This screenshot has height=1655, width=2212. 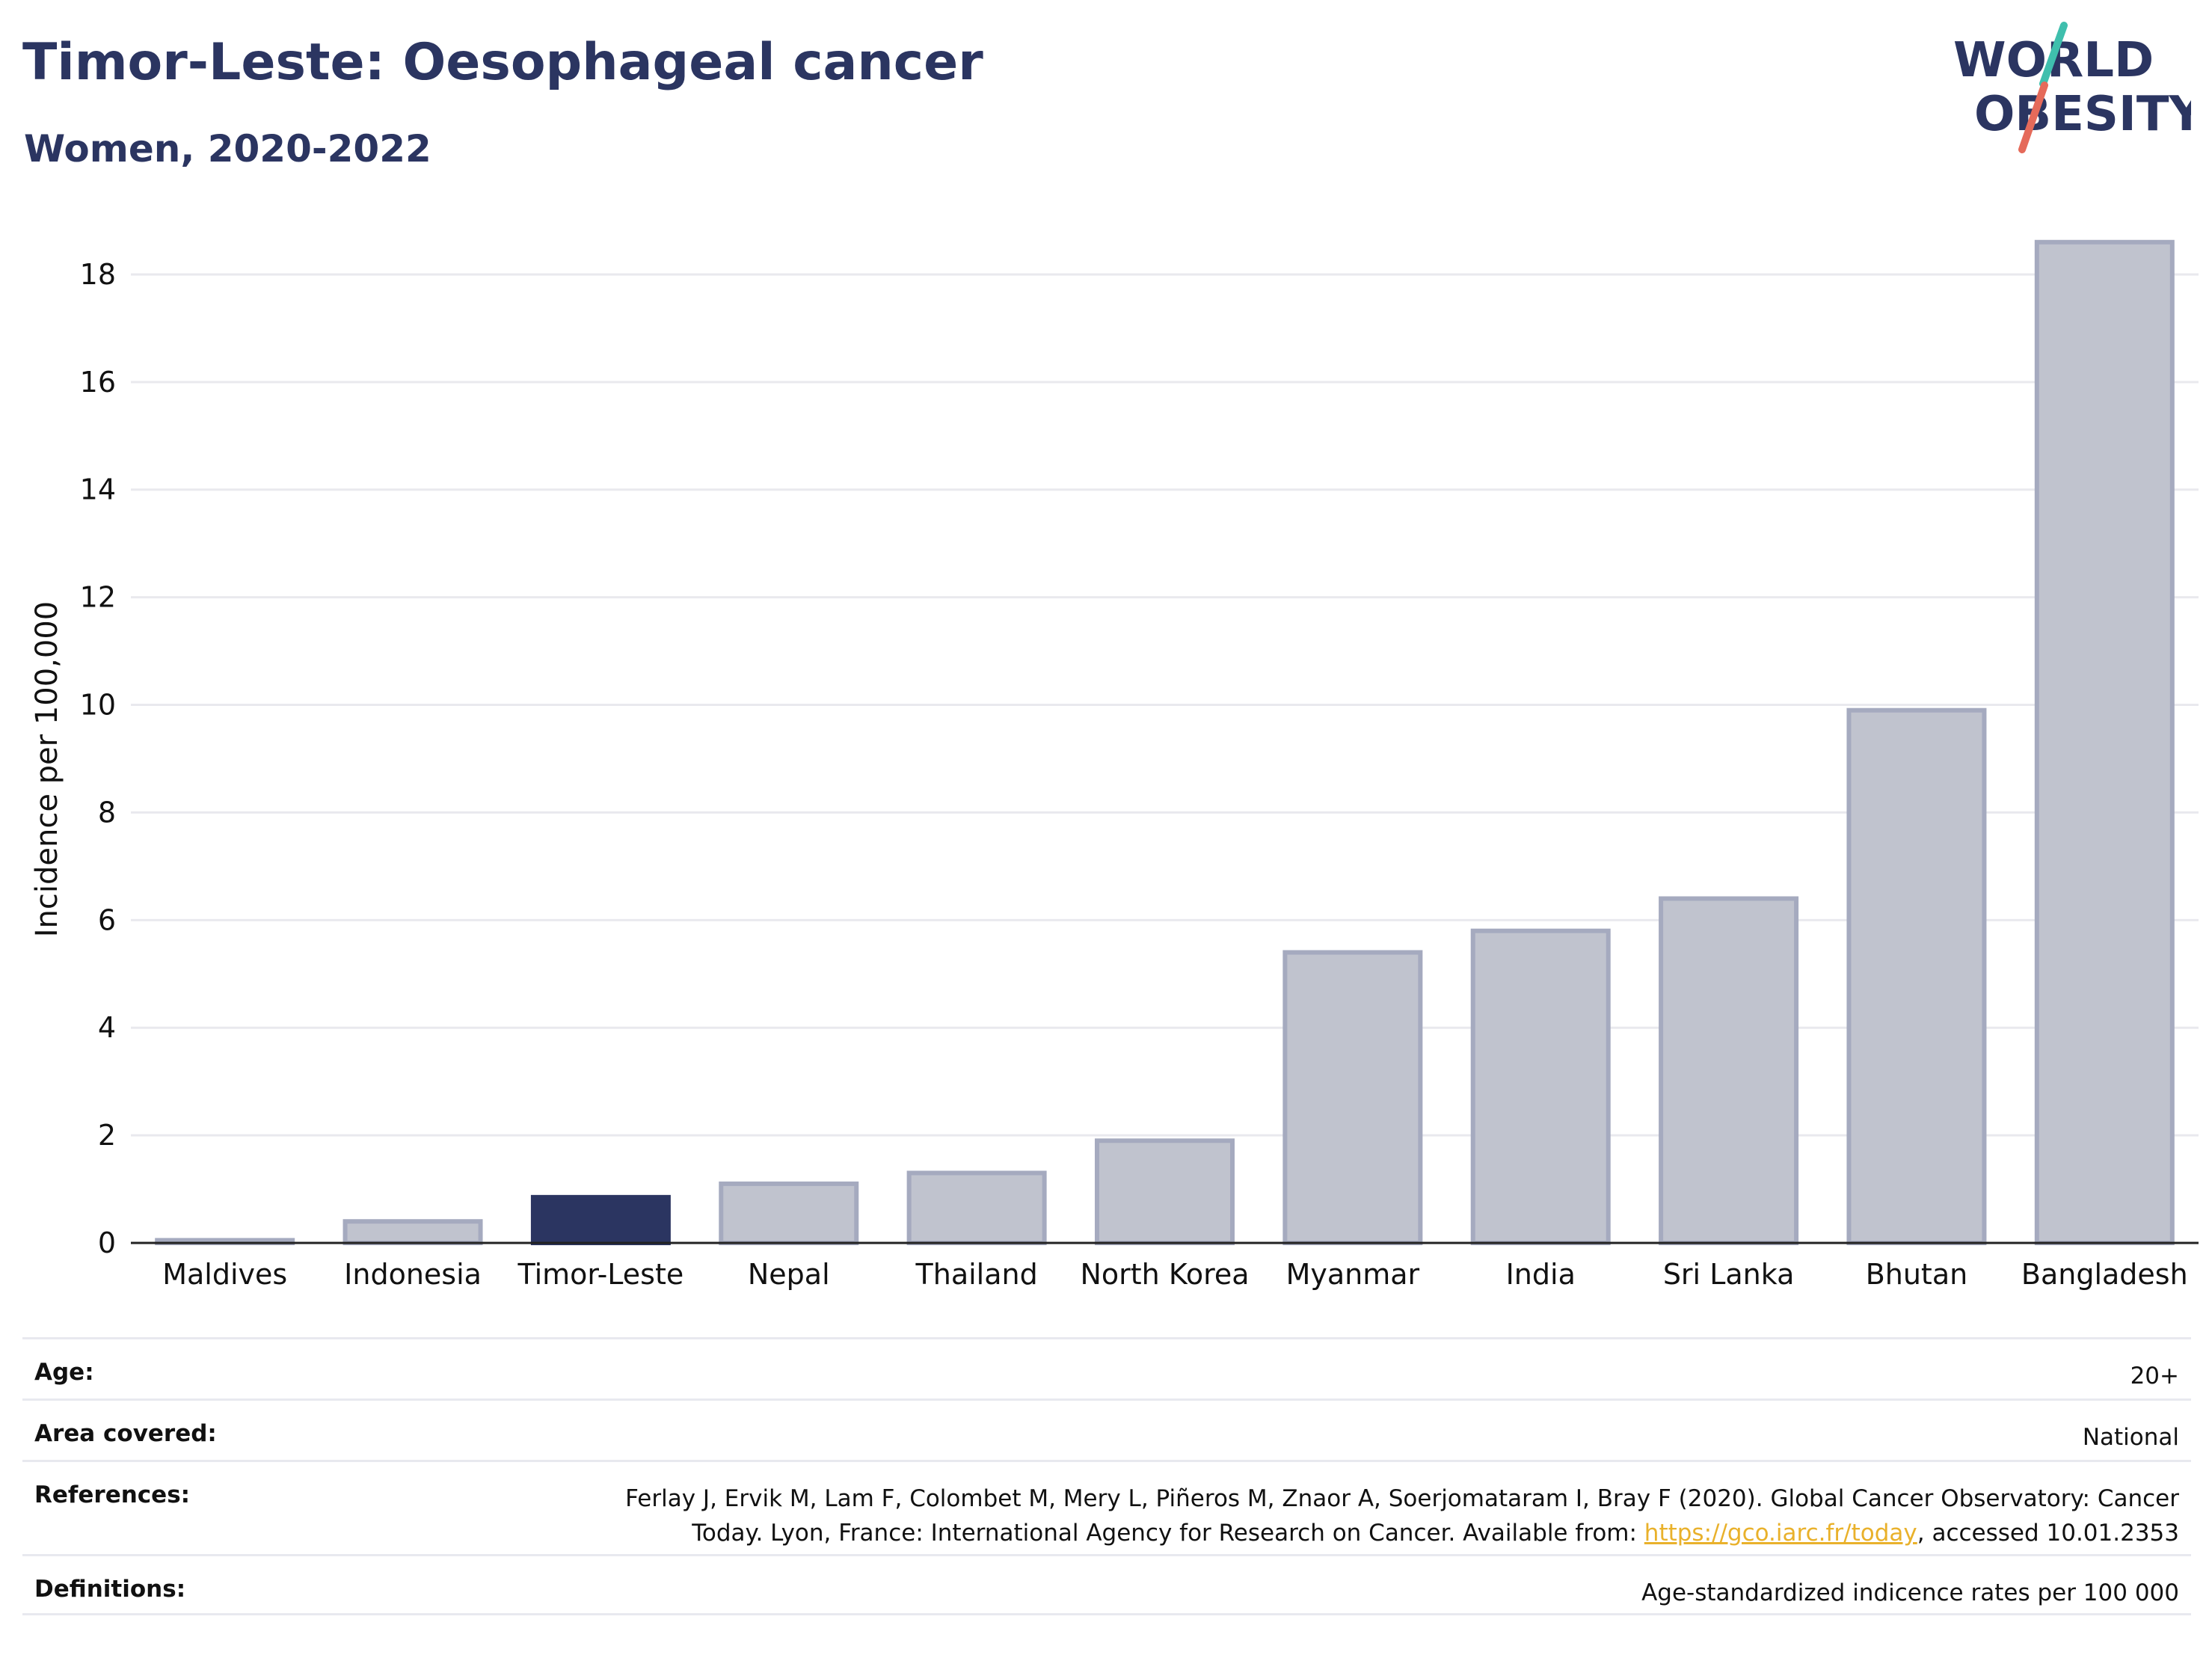 I want to click on bar-timor-leste, so click(x=600, y=1219).